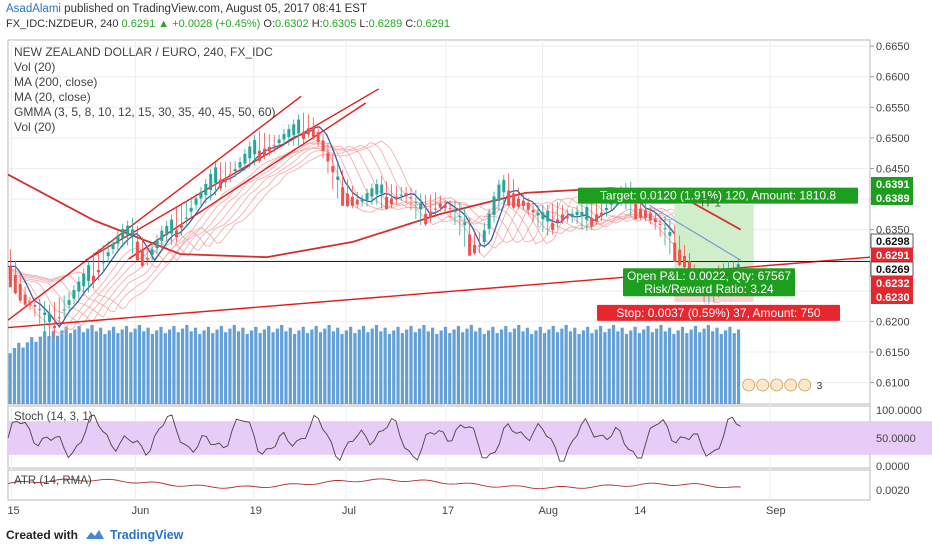 The width and height of the screenshot is (932, 550). Describe the element at coordinates (62, 24) in the screenshot. I see `symbol-label: FX_IDC:NZDEUR, 240` at that location.